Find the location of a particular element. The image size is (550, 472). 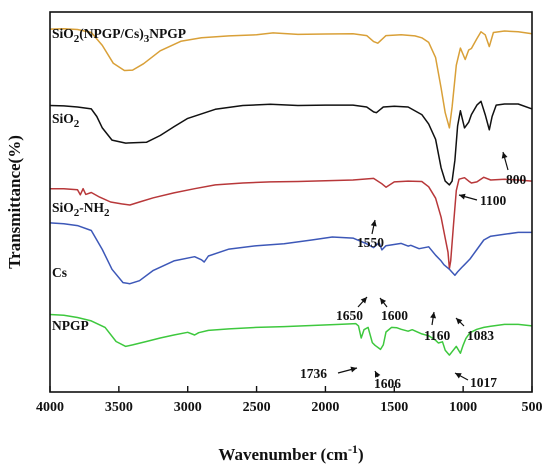

x-axis-title-sup: -1 is located at coordinates (353, 449).